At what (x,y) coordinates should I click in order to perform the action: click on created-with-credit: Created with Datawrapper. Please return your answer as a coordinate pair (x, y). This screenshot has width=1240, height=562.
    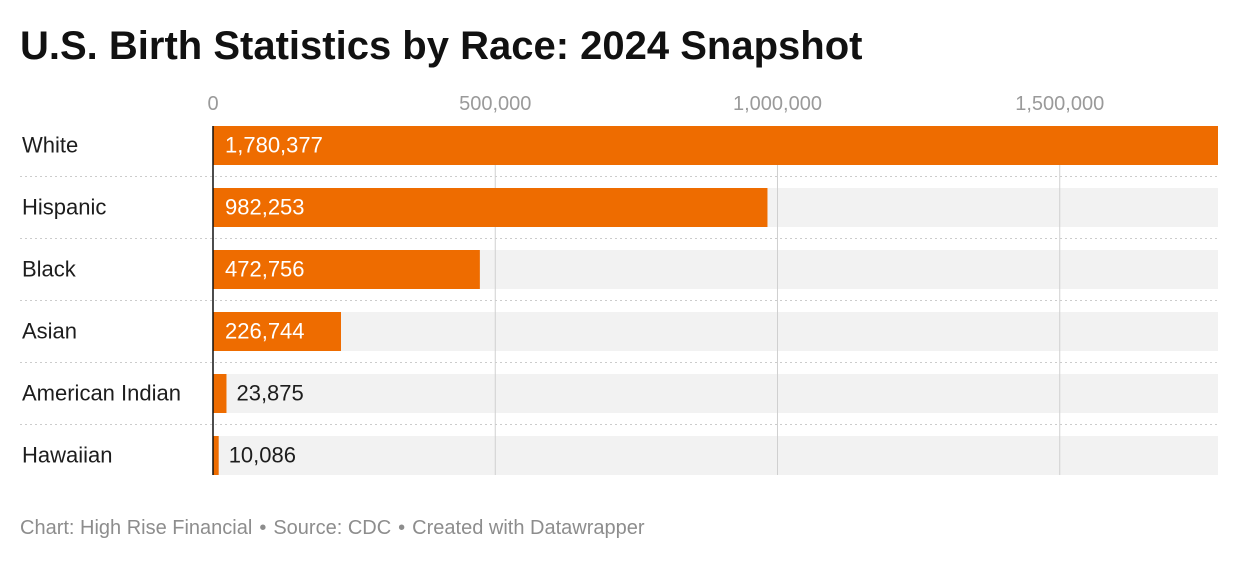
    Looking at the image, I should click on (528, 528).